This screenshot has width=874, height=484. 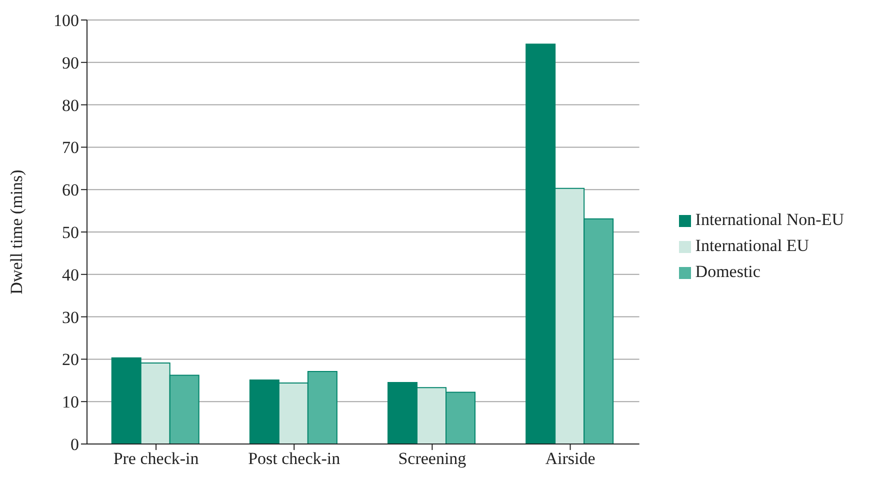 I want to click on y-tick-label: 60, so click(x=70, y=190).